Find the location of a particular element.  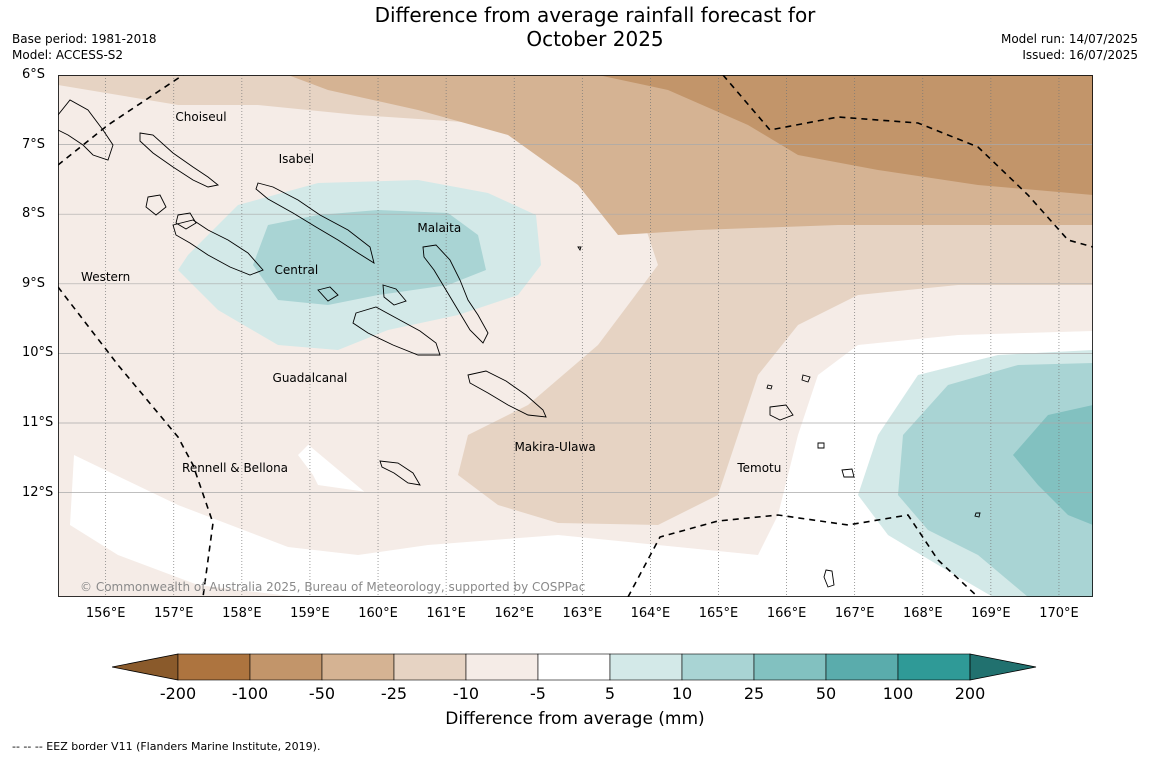

colorbar-tick-label: -50 is located at coordinates (322, 693).